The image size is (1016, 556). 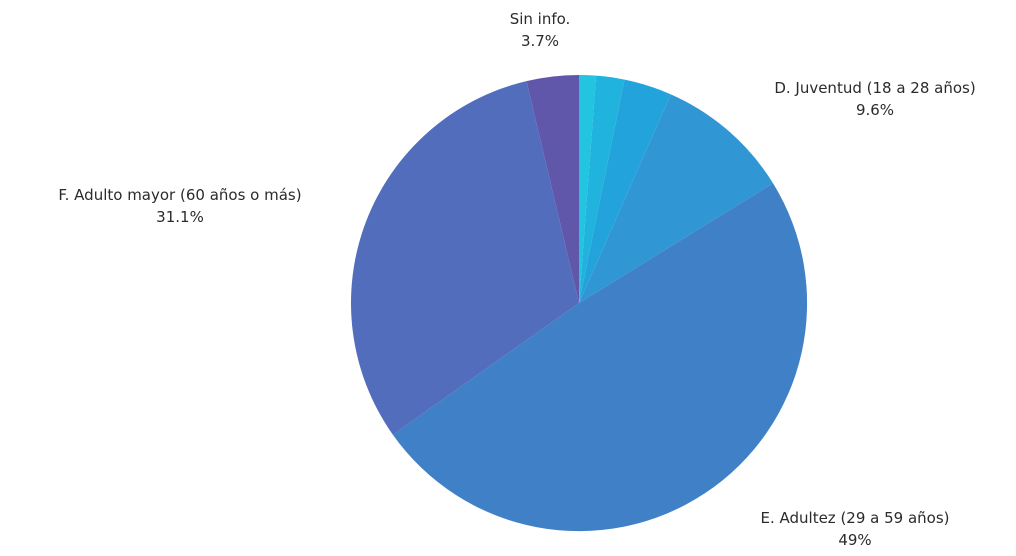 What do you see at coordinates (875, 88) in the screenshot?
I see `slice-label-juventud-name: D. Juventud (18 a 28 años)` at bounding box center [875, 88].